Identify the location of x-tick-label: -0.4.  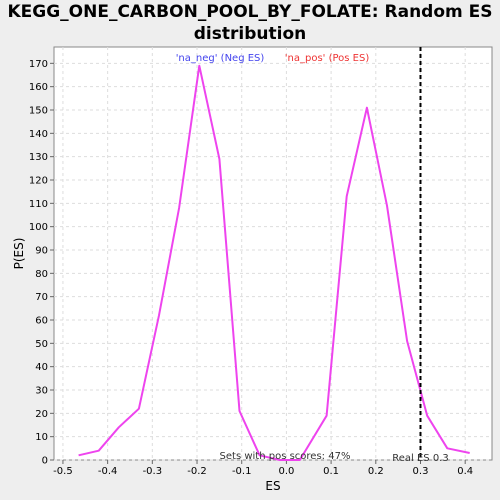
(108, 471).